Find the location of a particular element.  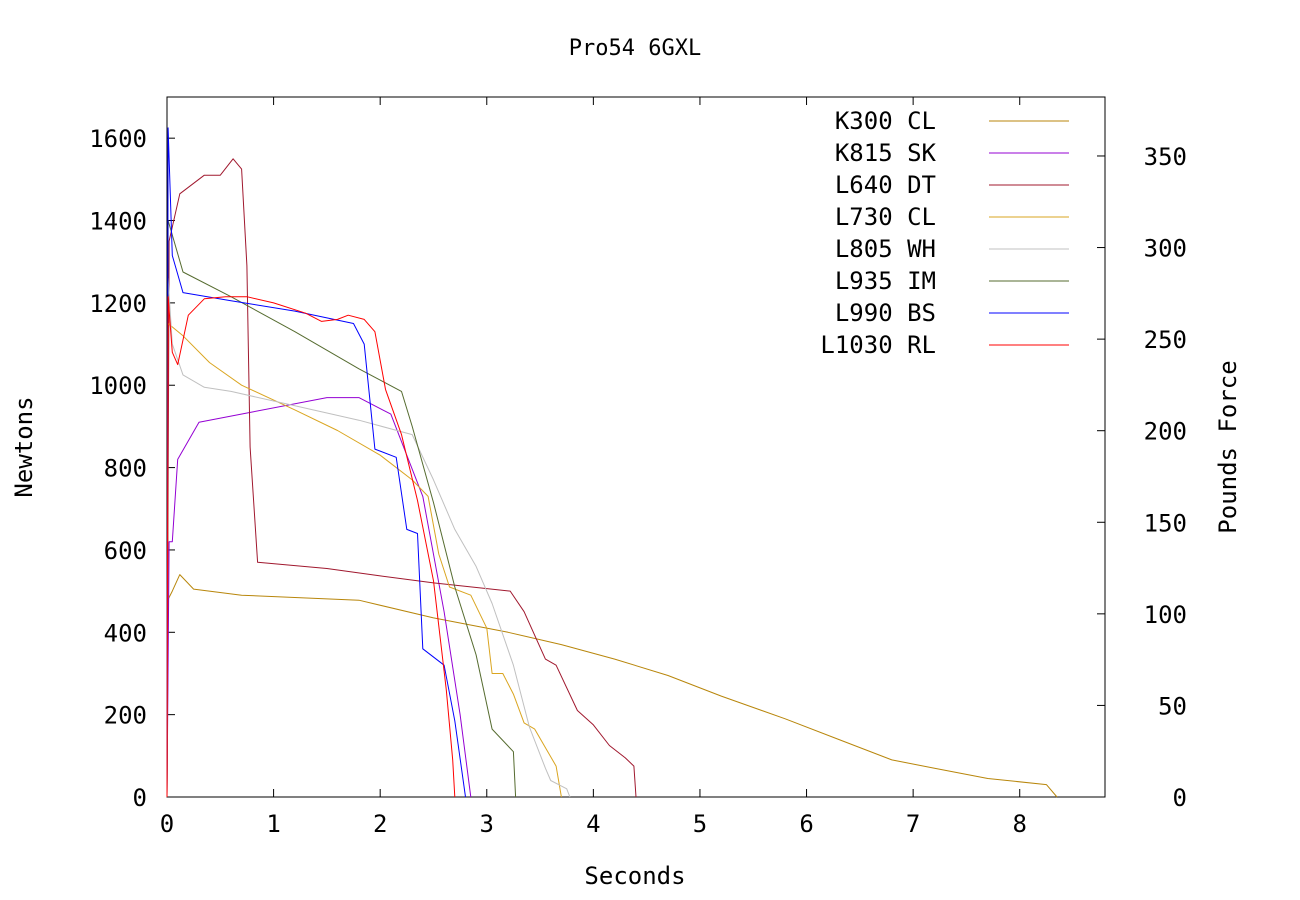

y-tick-label: 800 is located at coordinates (125, 469).